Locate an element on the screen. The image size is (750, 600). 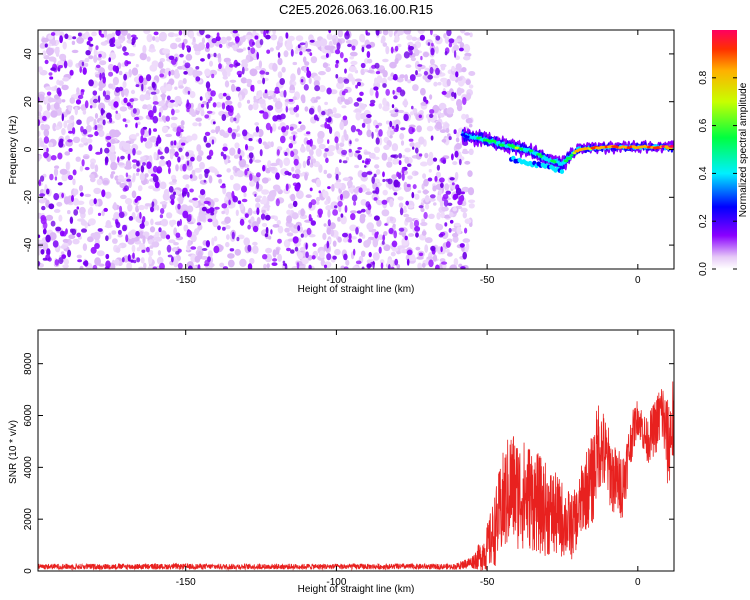
spectrogram-y-tick-label: -40 is located at coordinates (28, 244).